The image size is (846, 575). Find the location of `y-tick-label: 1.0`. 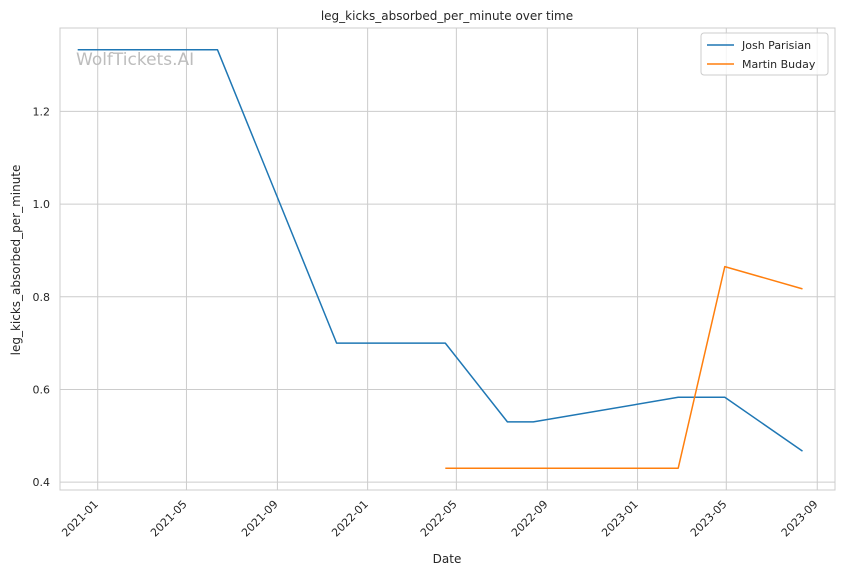

y-tick-label: 1.0 is located at coordinates (42, 204).